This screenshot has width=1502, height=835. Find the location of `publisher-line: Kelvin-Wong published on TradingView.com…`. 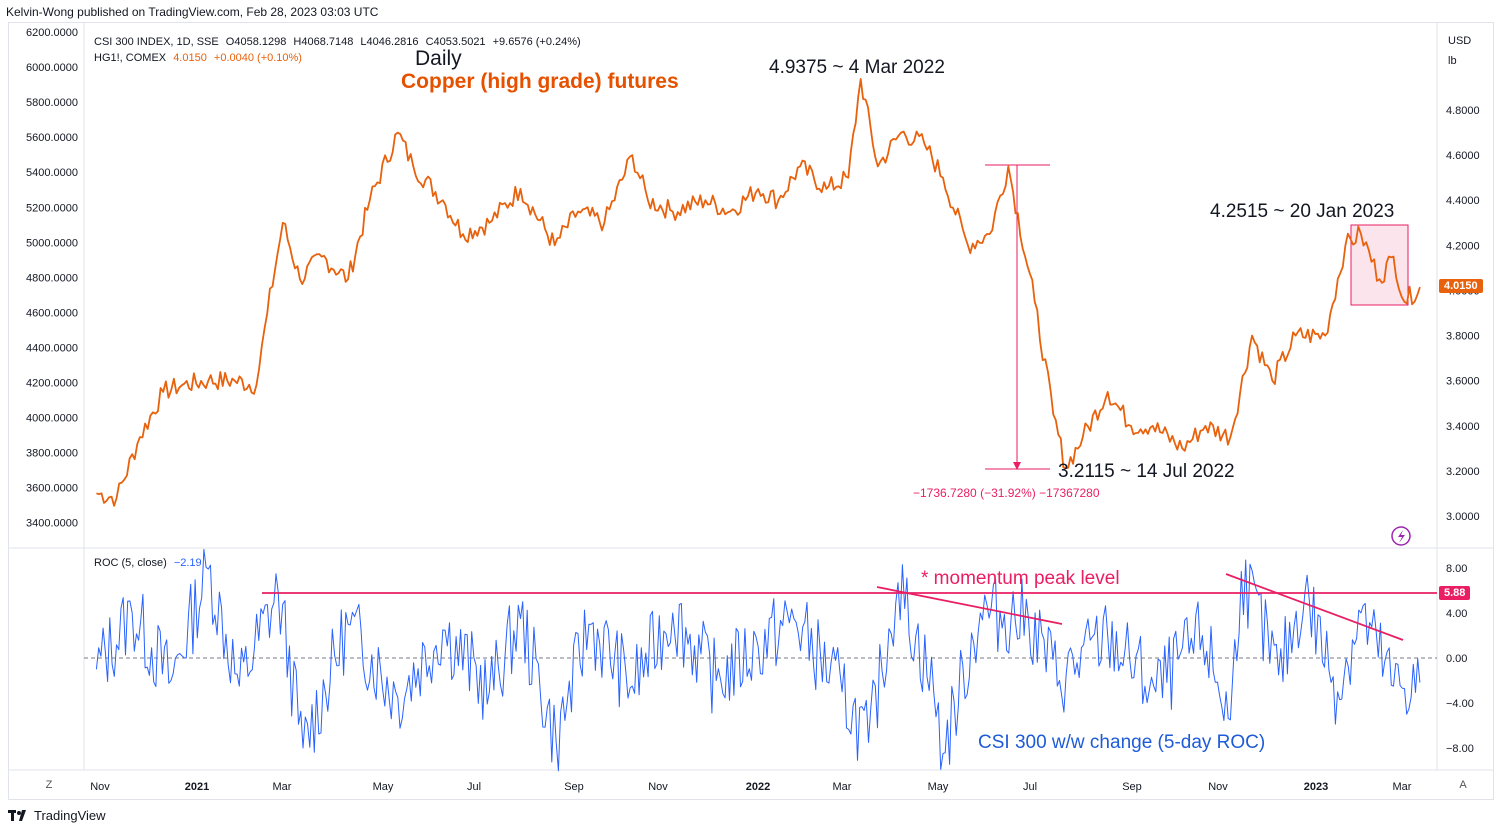

publisher-line: Kelvin-Wong published on TradingView.com… is located at coordinates (192, 12).